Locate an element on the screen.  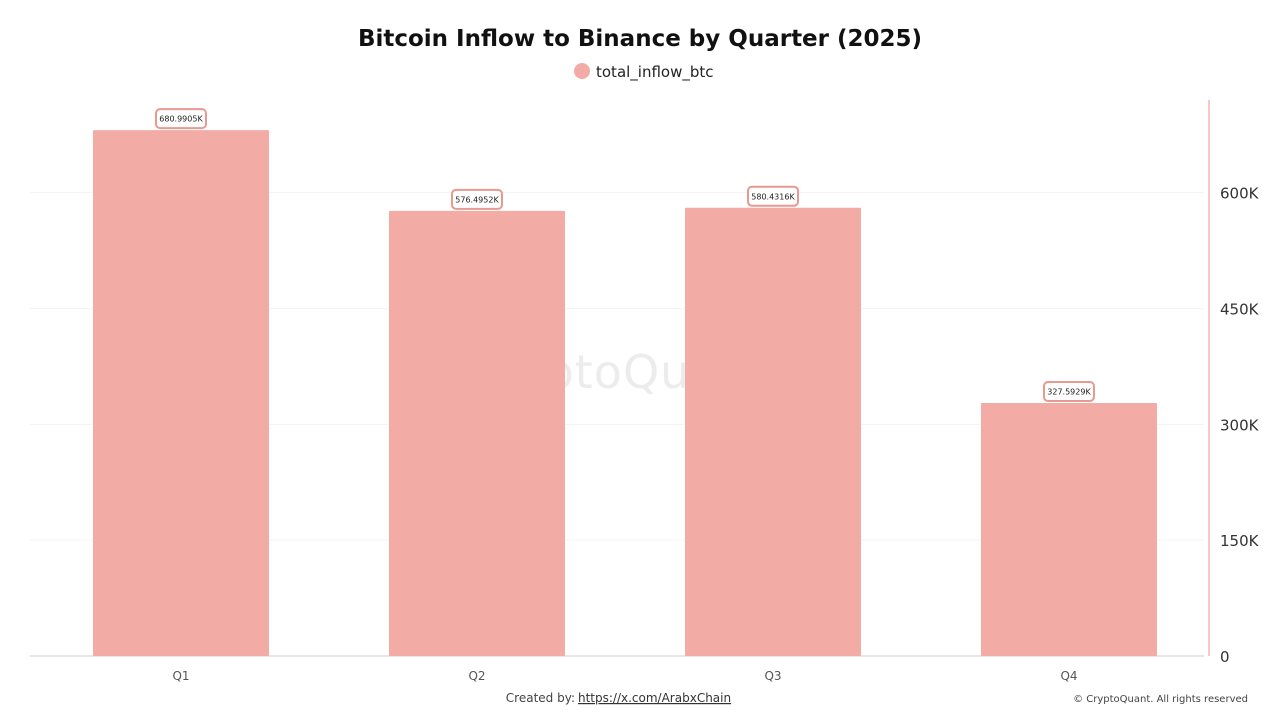
y-tick-label: 450K is located at coordinates (1240, 310).